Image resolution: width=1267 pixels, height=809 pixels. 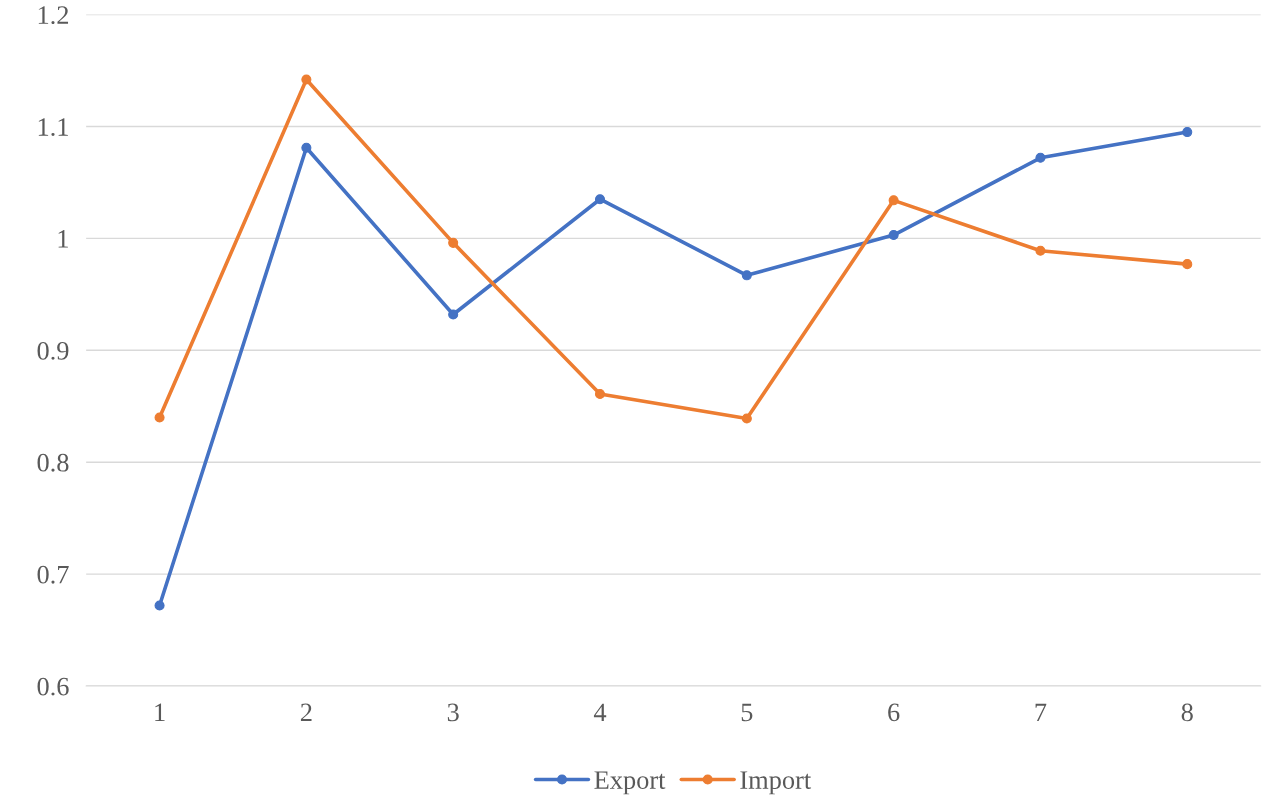 What do you see at coordinates (747, 712) in the screenshot?
I see `x-tick-label: 5` at bounding box center [747, 712].